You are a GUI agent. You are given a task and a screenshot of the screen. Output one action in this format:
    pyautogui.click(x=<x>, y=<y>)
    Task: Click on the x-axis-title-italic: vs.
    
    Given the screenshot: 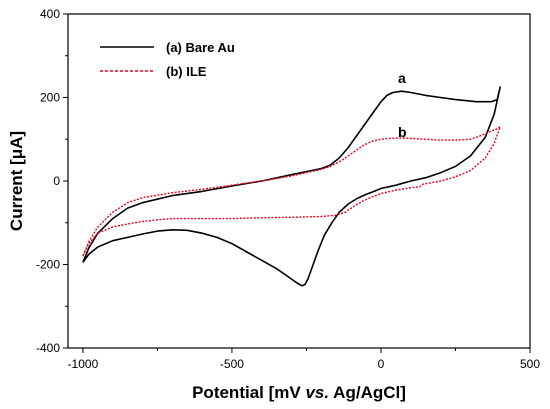 What is the action you would take?
    pyautogui.click(x=317, y=392)
    